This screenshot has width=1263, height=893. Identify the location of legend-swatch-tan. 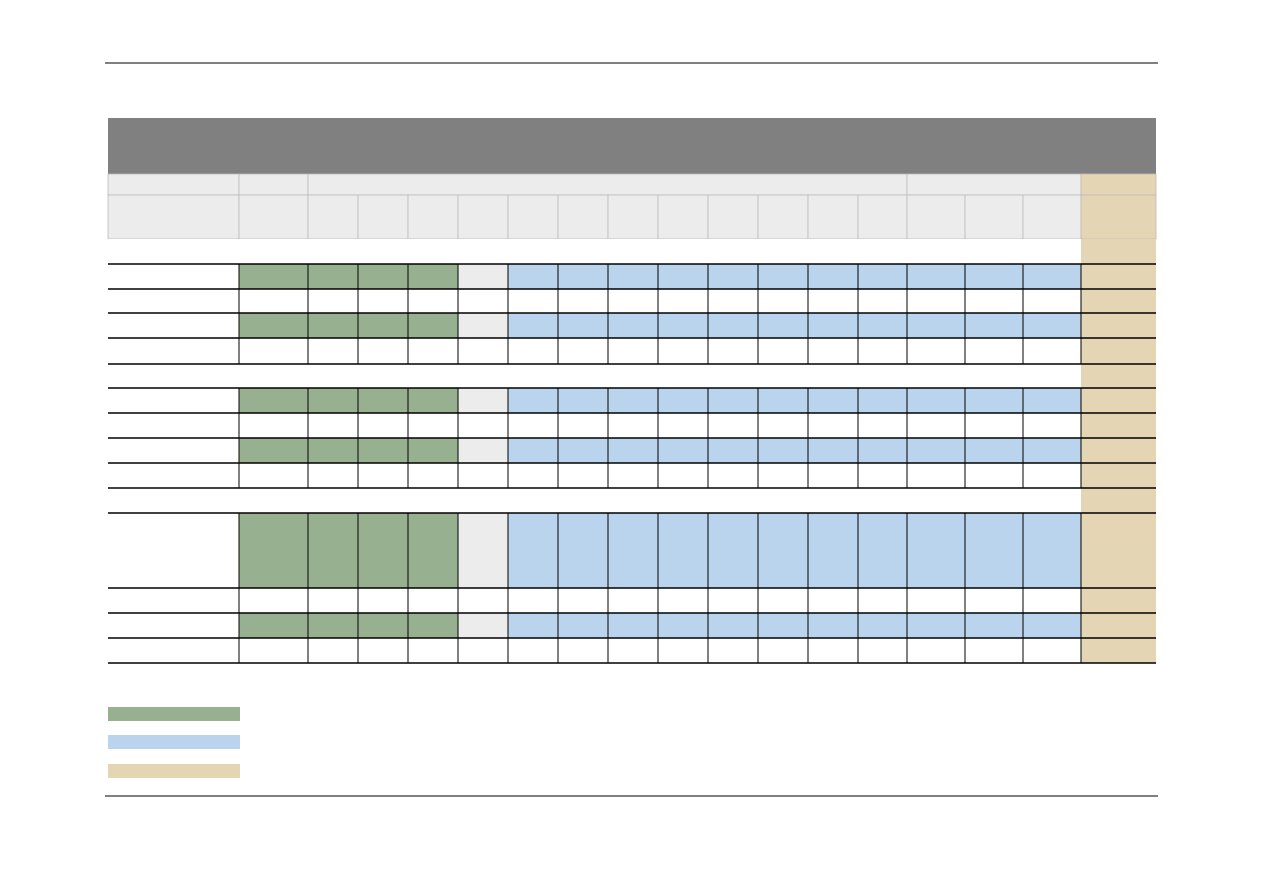
(174, 771).